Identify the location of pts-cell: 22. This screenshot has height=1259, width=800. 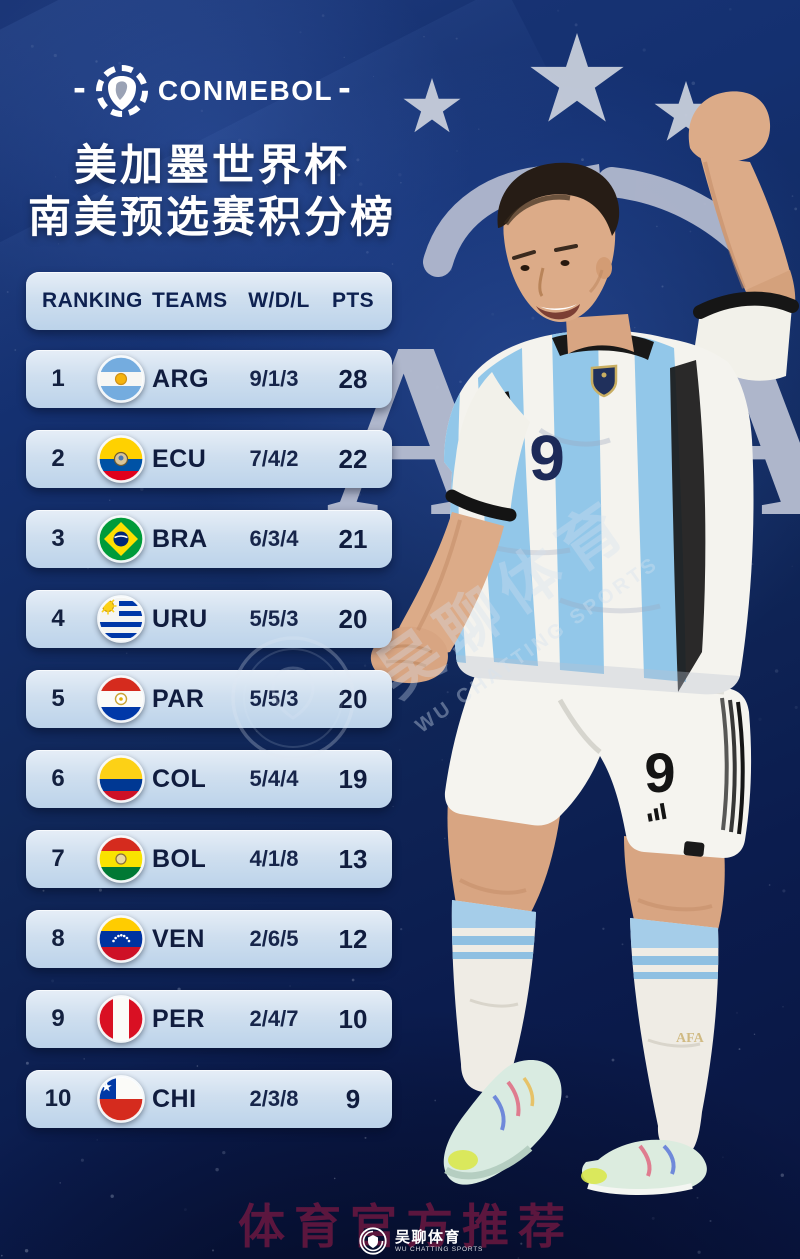
(353, 458).